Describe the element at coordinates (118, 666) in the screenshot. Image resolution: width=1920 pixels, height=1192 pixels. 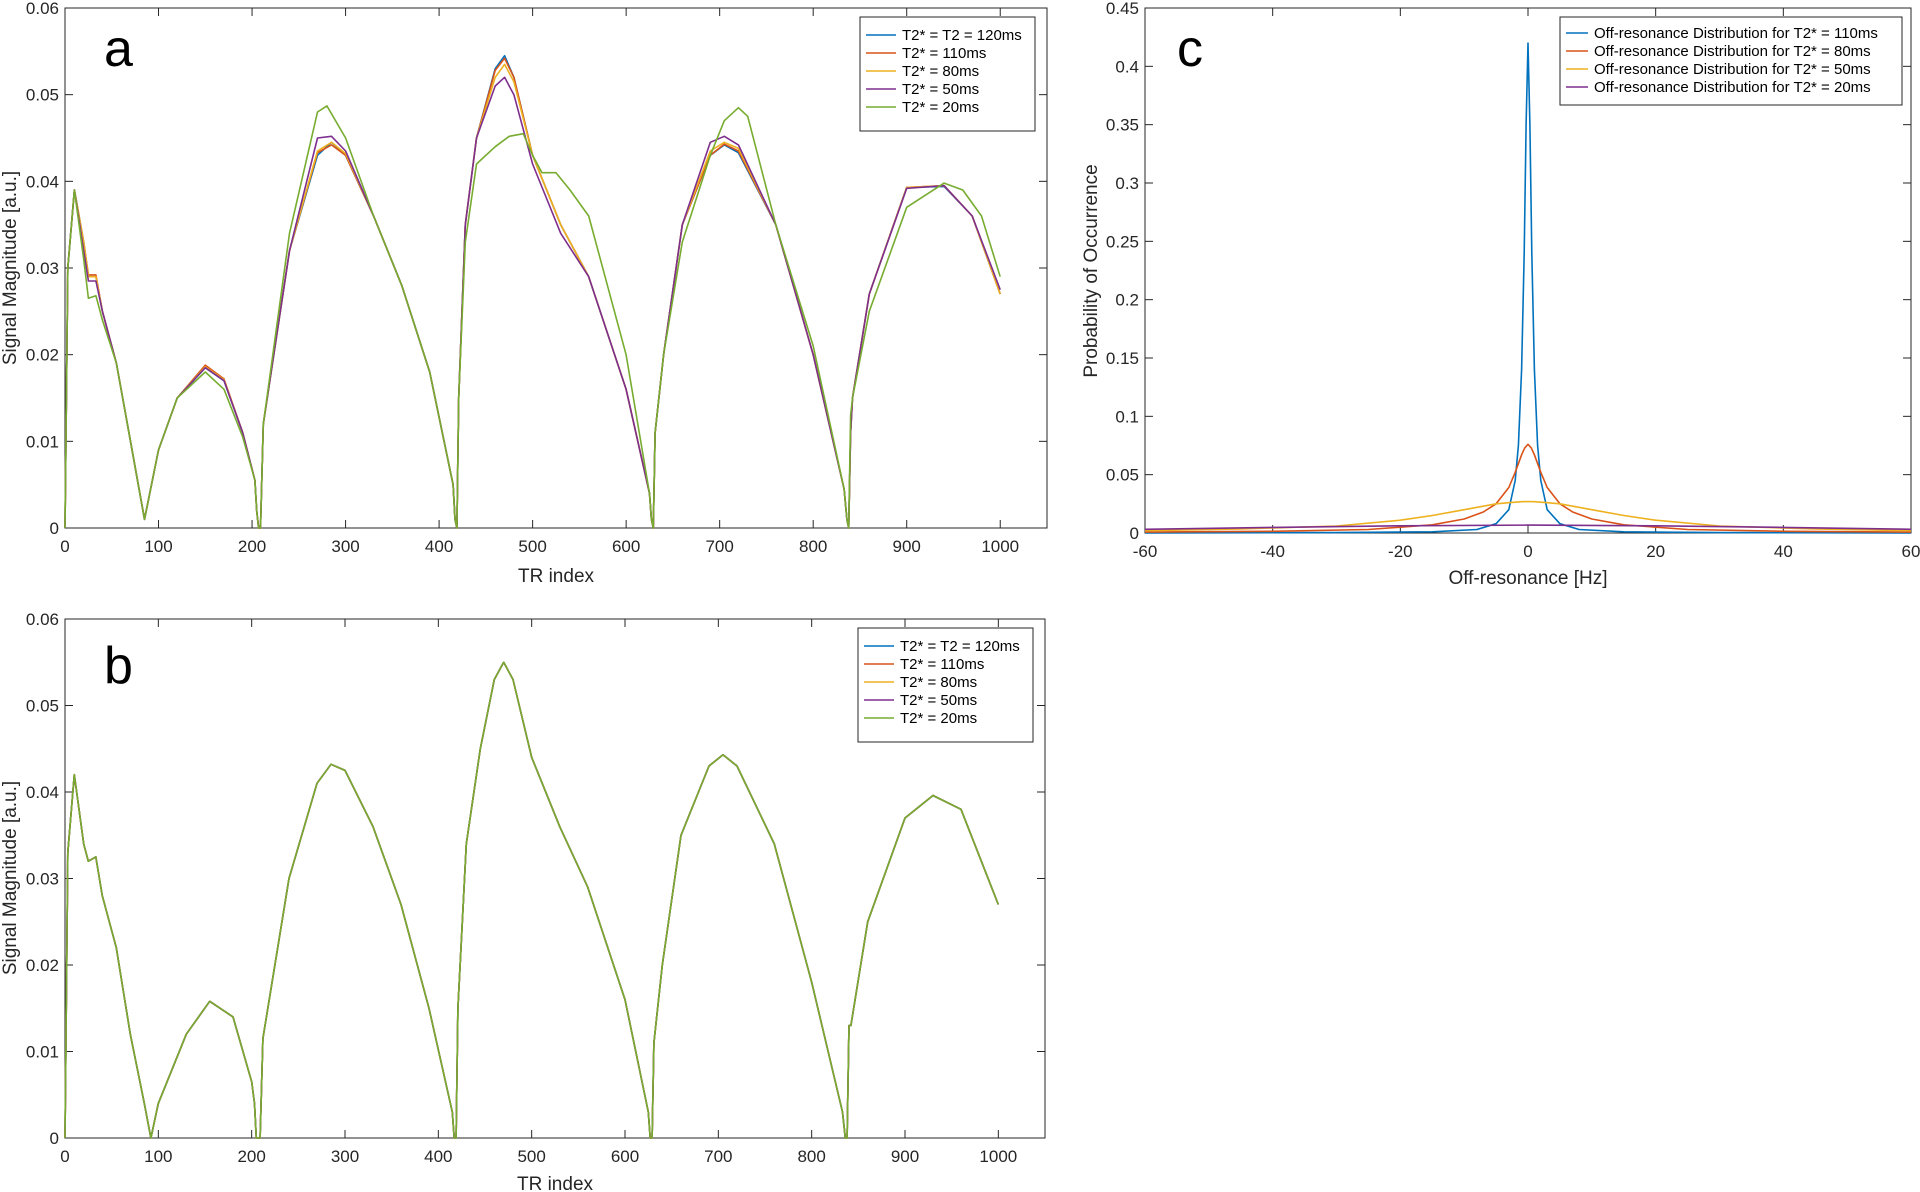
I see `panel-b-letter: b` at that location.